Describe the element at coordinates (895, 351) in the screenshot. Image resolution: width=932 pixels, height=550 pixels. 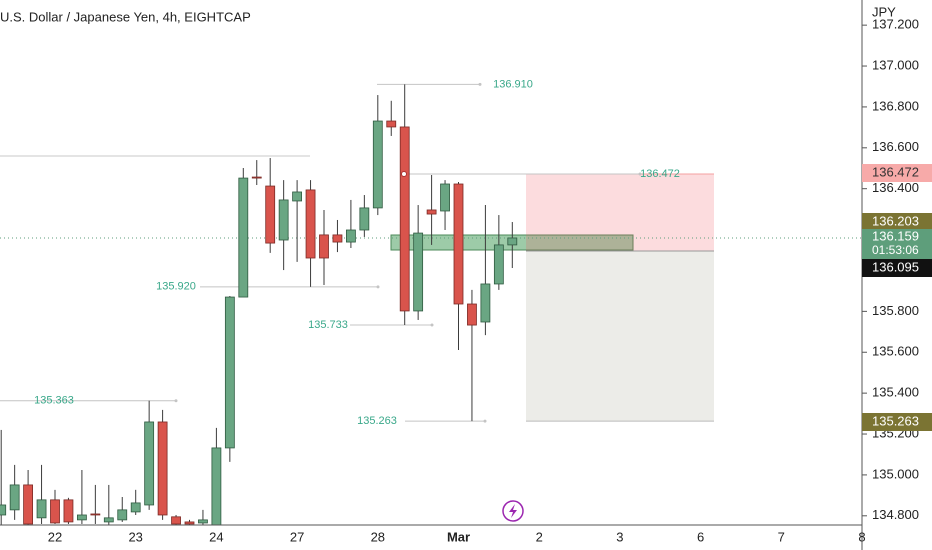
I see `y-tick-label: 135.600` at that location.